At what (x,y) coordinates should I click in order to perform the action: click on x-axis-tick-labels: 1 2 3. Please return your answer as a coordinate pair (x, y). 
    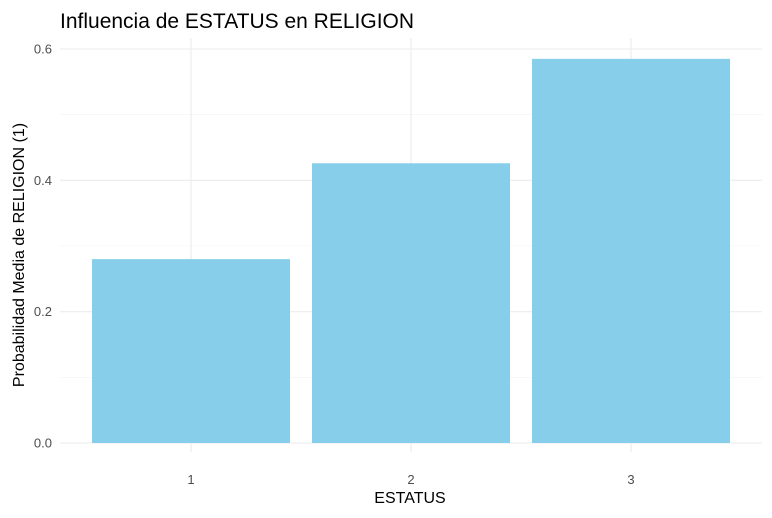
    Looking at the image, I should click on (410, 479).